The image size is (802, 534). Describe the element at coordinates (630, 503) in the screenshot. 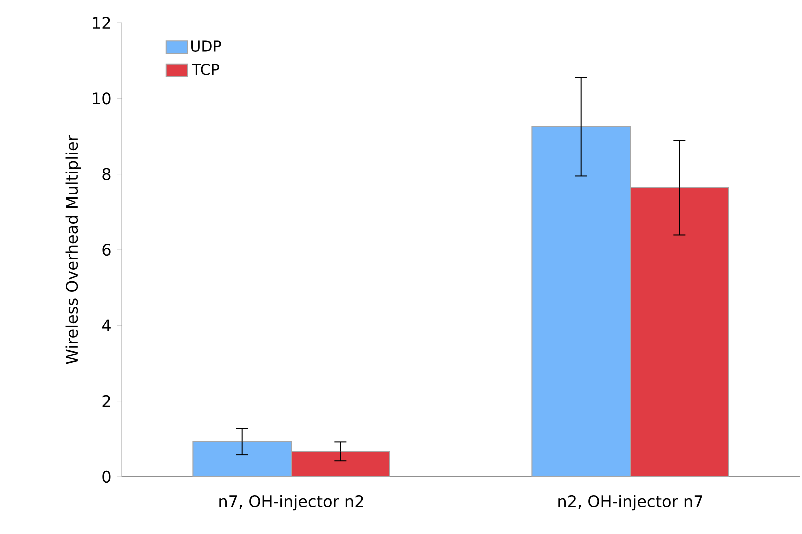

I see `x-tick-label: n2, OH-injector n7` at that location.